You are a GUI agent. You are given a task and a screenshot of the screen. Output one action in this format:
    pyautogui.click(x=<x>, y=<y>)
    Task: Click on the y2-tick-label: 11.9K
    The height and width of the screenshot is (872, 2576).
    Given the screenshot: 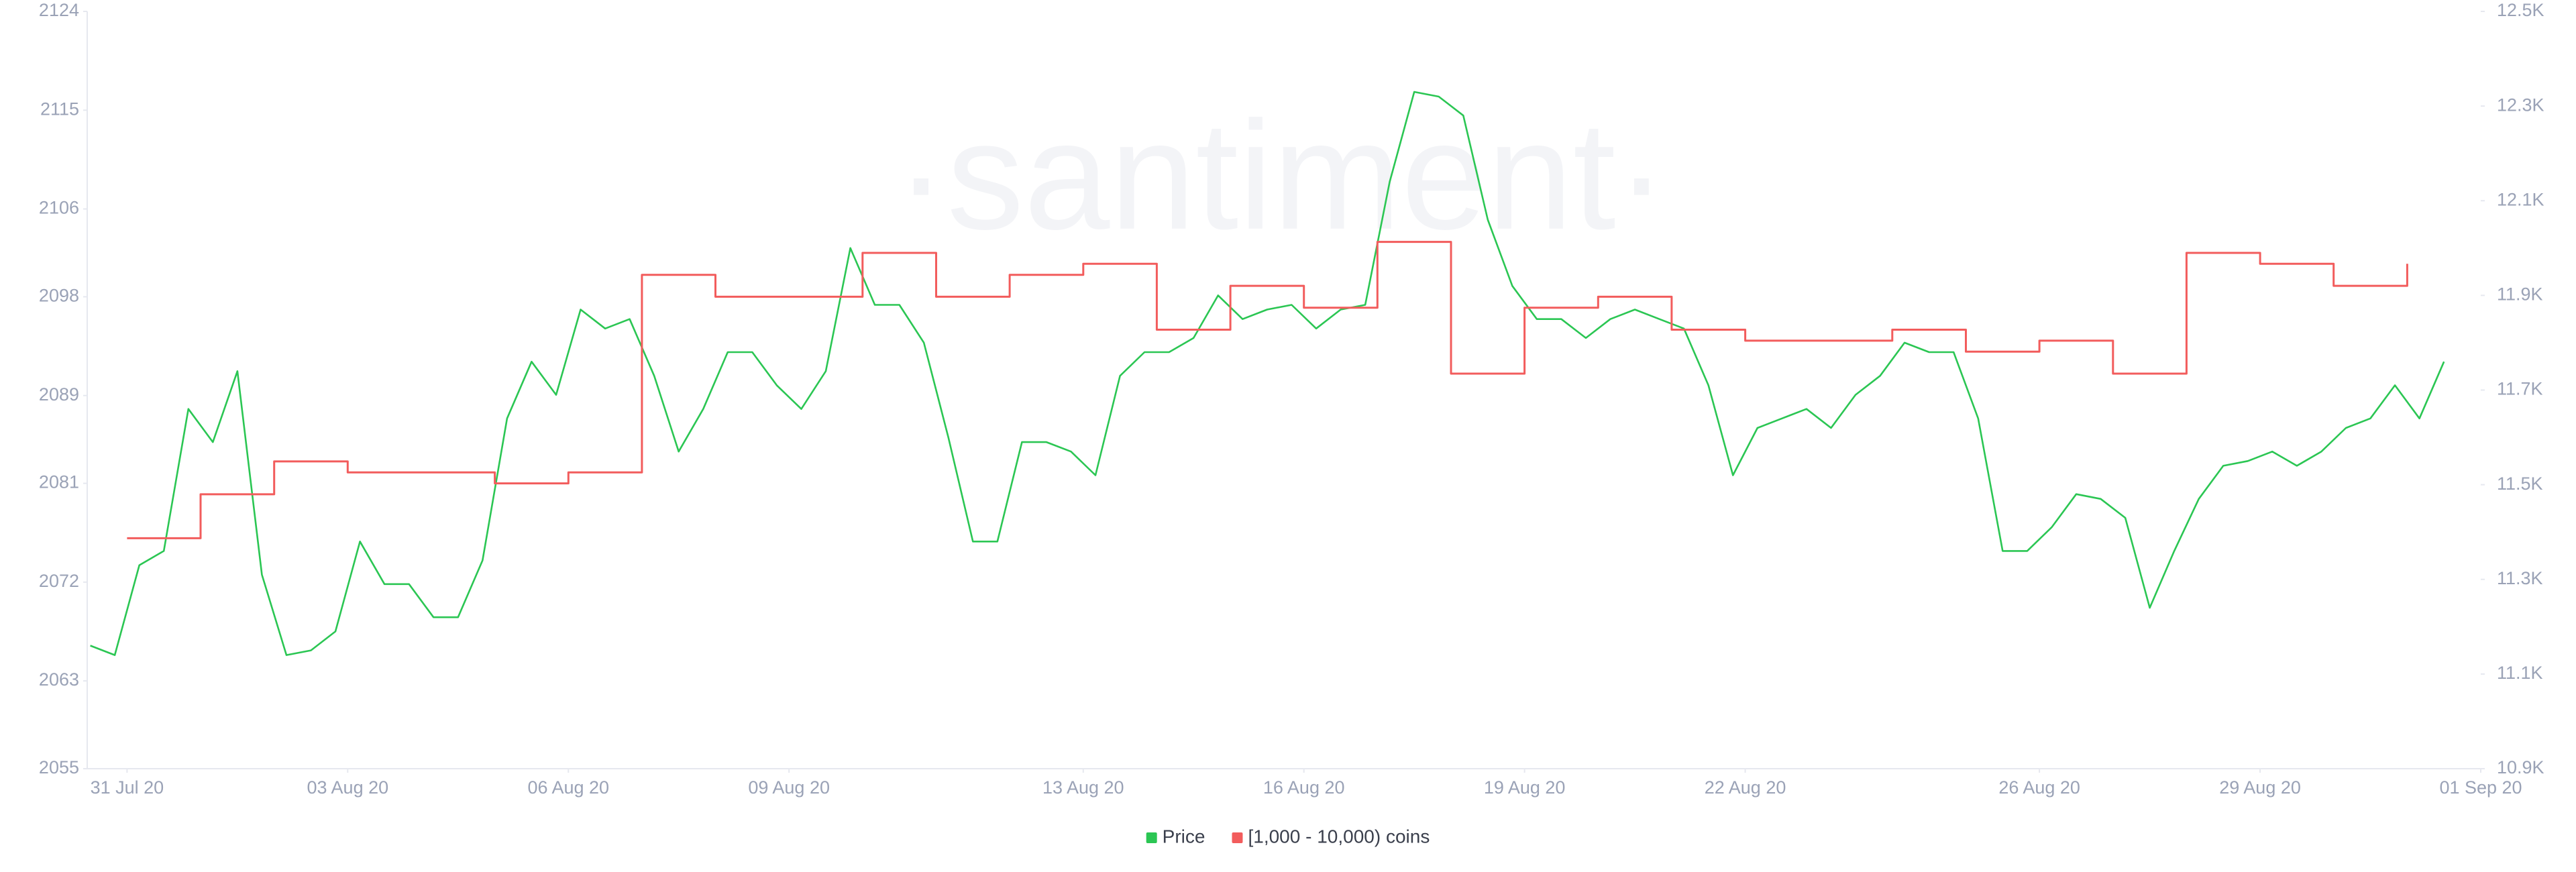 What is the action you would take?
    pyautogui.click(x=2520, y=295)
    